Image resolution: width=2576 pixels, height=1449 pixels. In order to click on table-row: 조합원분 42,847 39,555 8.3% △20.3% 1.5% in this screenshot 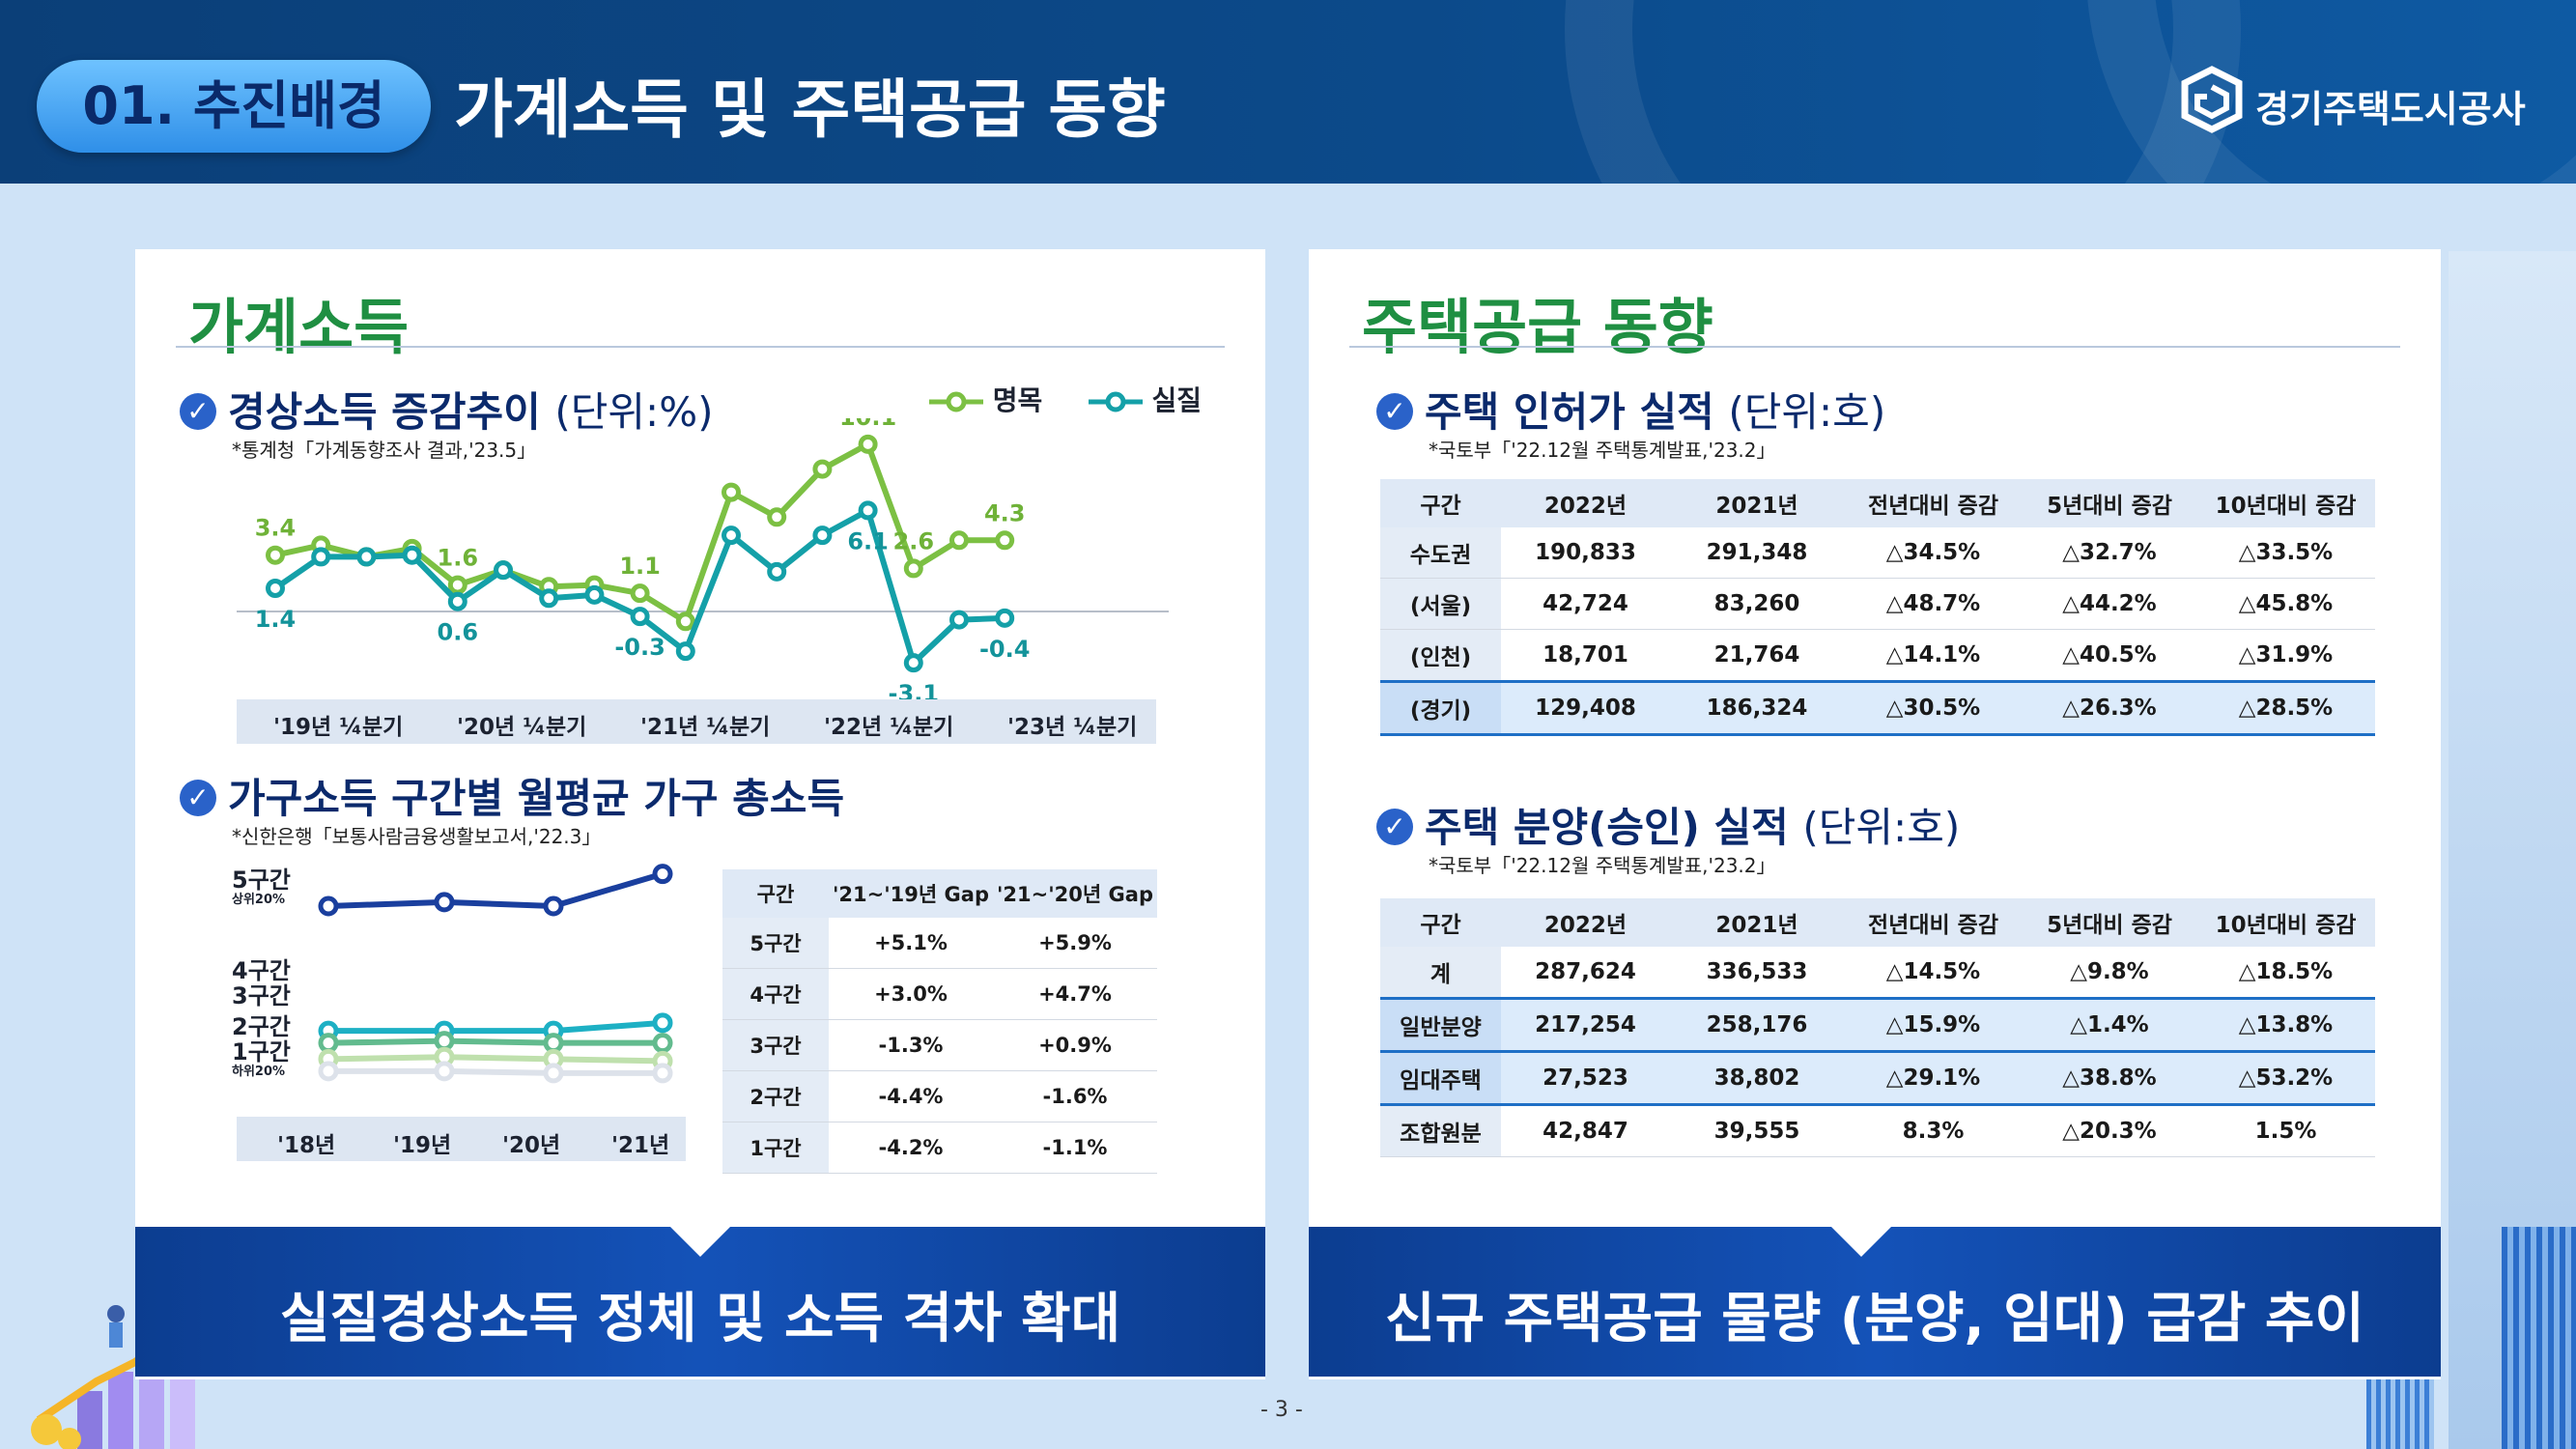, I will do `click(1877, 1130)`.